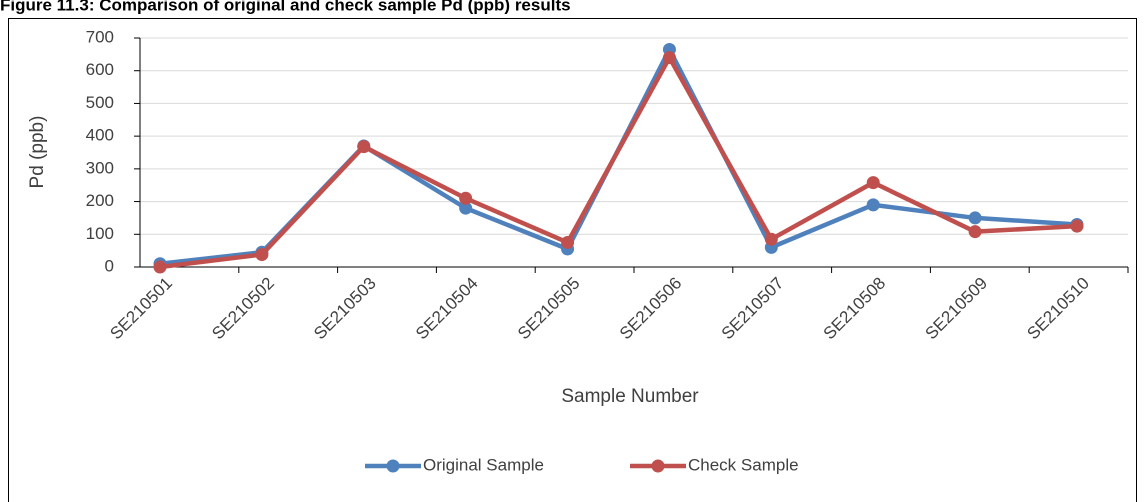 This screenshot has width=1145, height=502. I want to click on y-tick-label: 0, so click(109, 265).